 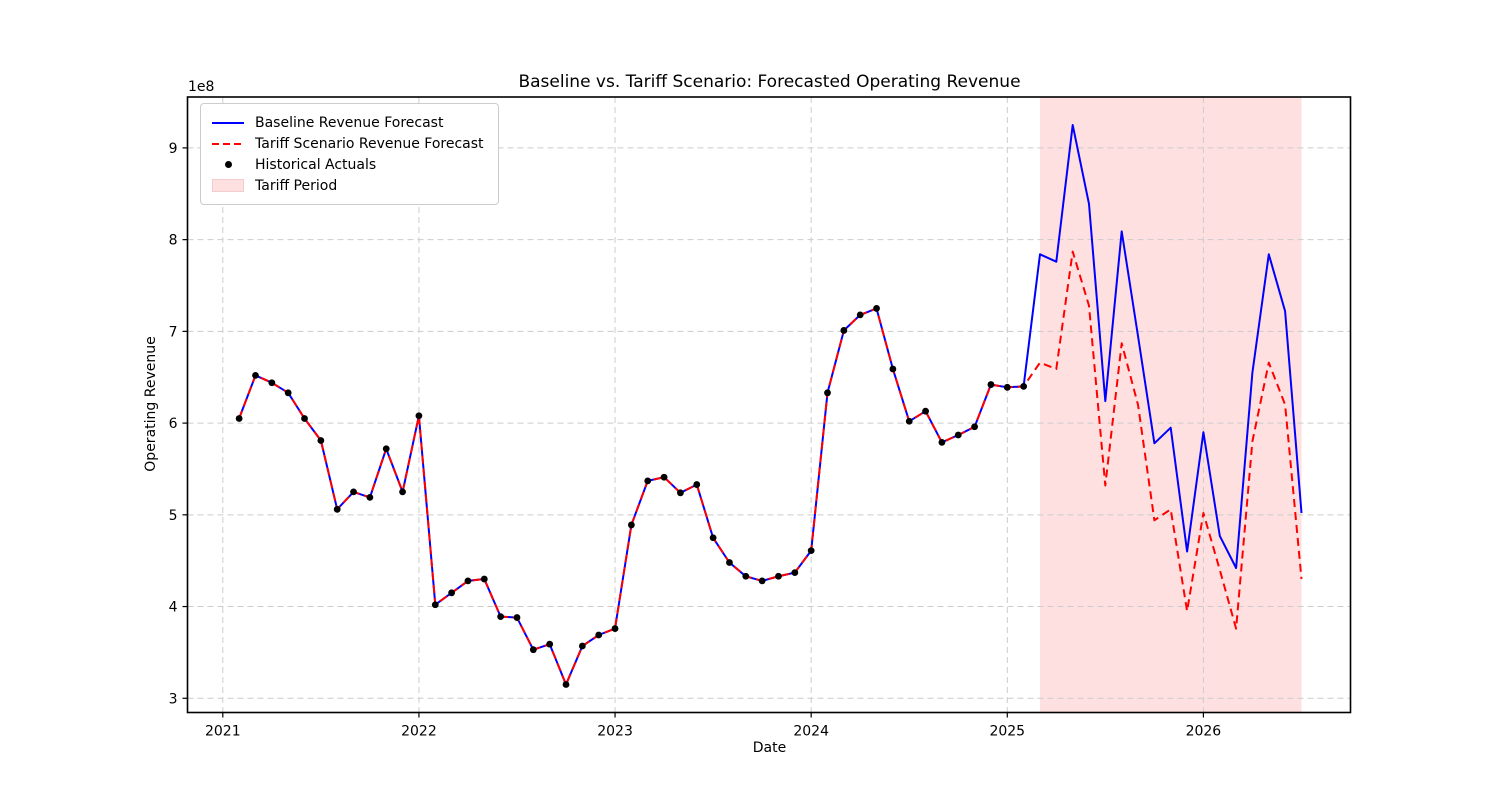 What do you see at coordinates (1204, 732) in the screenshot?
I see `x-tick-label: 2026` at bounding box center [1204, 732].